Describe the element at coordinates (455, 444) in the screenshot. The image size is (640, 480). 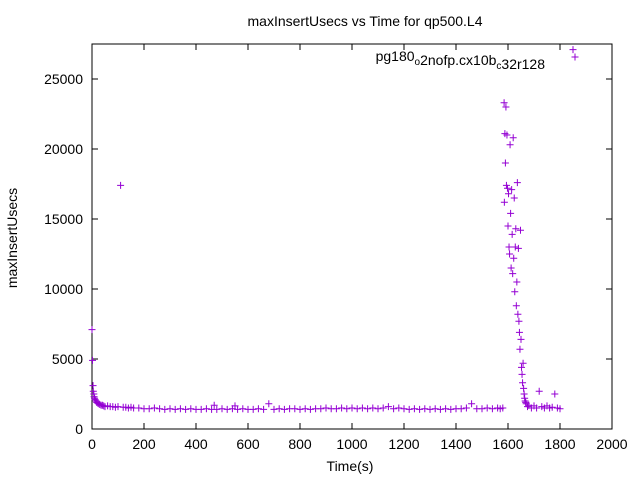
I see `x-tick-label: 1400` at that location.